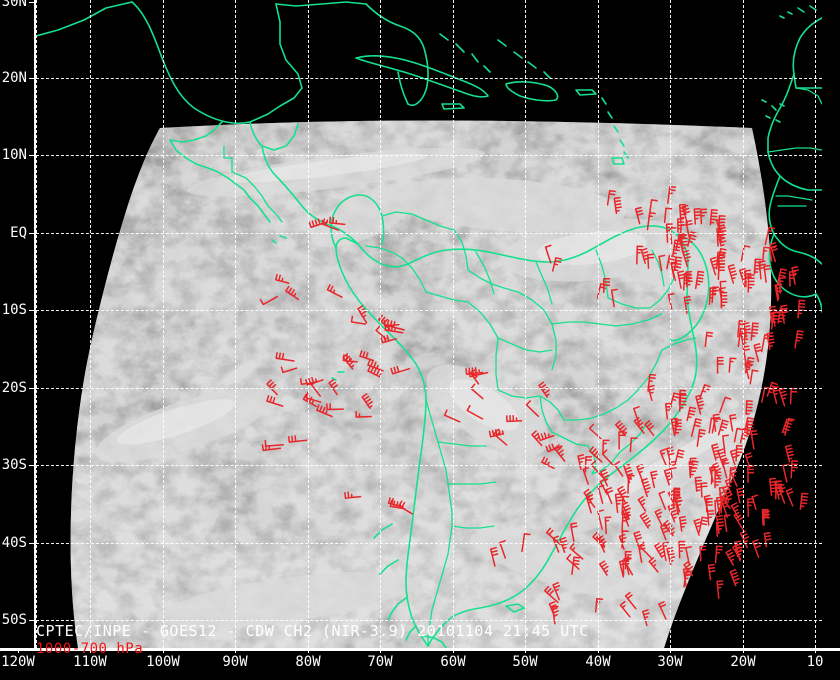 The image size is (840, 680). Describe the element at coordinates (308, 662) in the screenshot. I see `x-label-80w: 80W` at that location.